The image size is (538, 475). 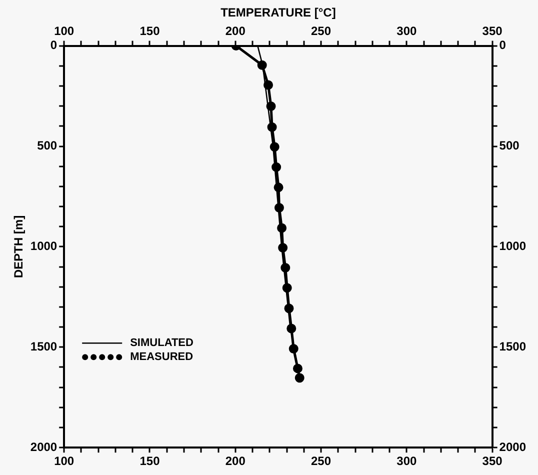 I want to click on x-tick-label: 100, so click(x=64, y=461).